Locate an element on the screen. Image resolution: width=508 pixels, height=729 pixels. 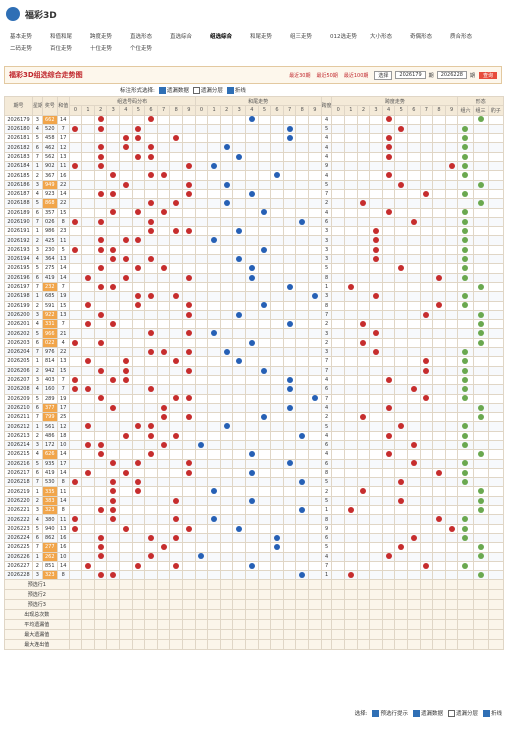
draw-number: 685 is located at coordinates (49, 296).